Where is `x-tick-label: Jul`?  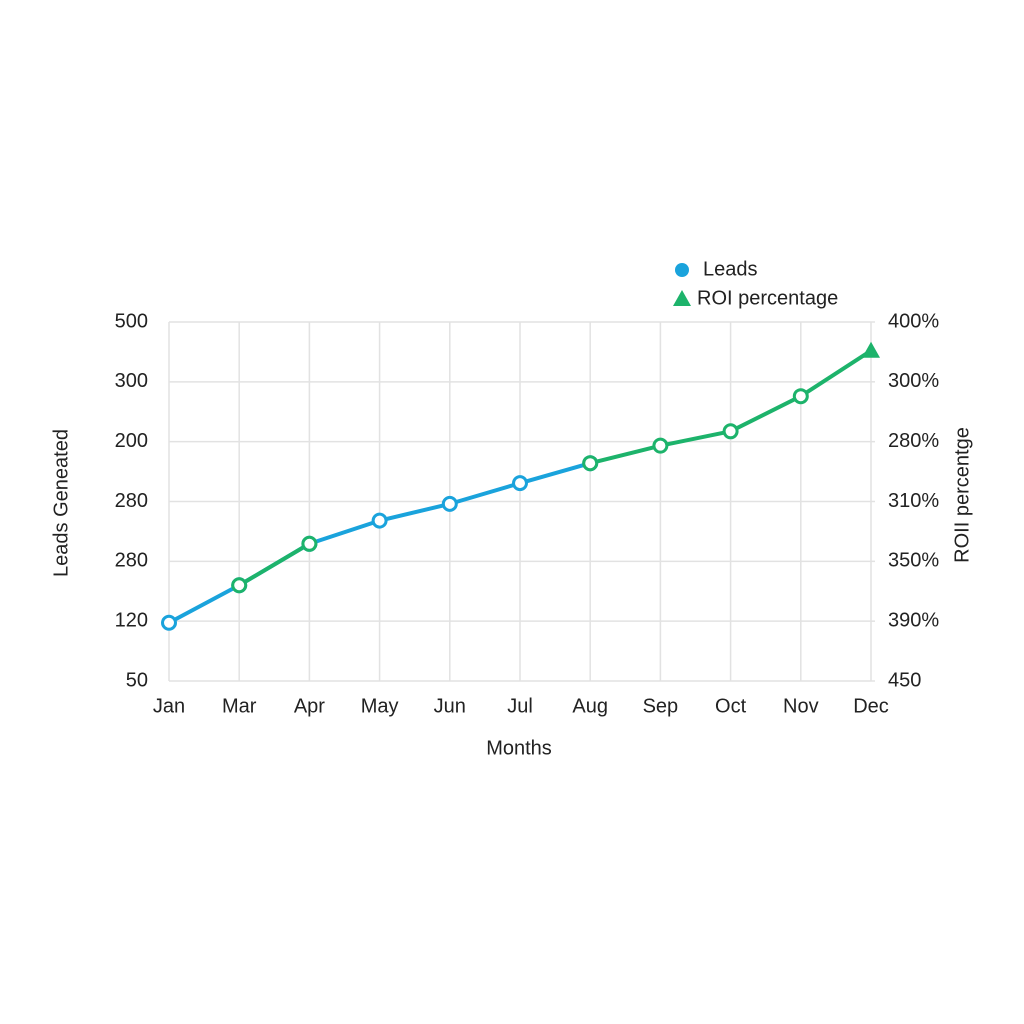 x-tick-label: Jul is located at coordinates (520, 706).